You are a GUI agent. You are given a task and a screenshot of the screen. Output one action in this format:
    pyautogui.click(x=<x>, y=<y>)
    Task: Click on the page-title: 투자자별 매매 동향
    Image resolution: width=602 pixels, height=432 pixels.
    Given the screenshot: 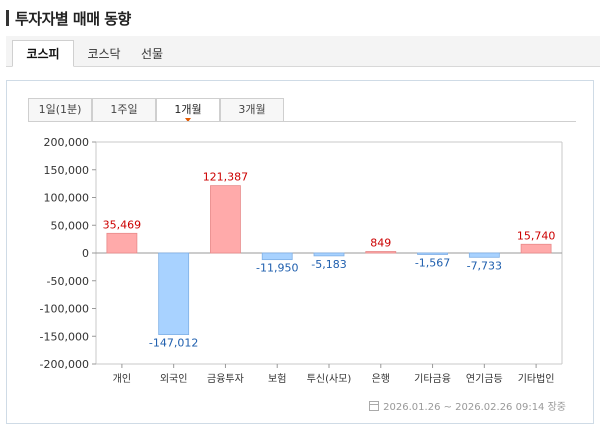 What is the action you would take?
    pyautogui.click(x=73, y=18)
    